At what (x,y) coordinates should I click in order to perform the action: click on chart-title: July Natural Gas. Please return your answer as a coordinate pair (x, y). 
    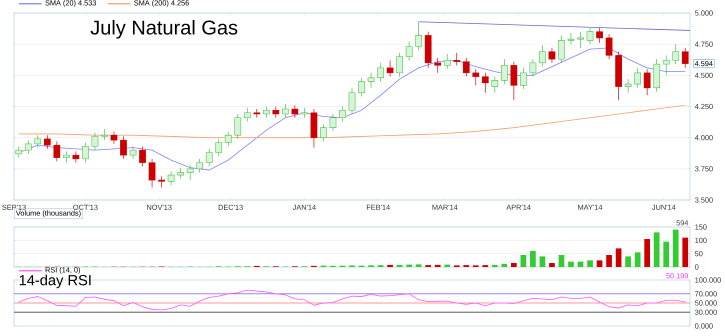
    Looking at the image, I should click on (164, 29).